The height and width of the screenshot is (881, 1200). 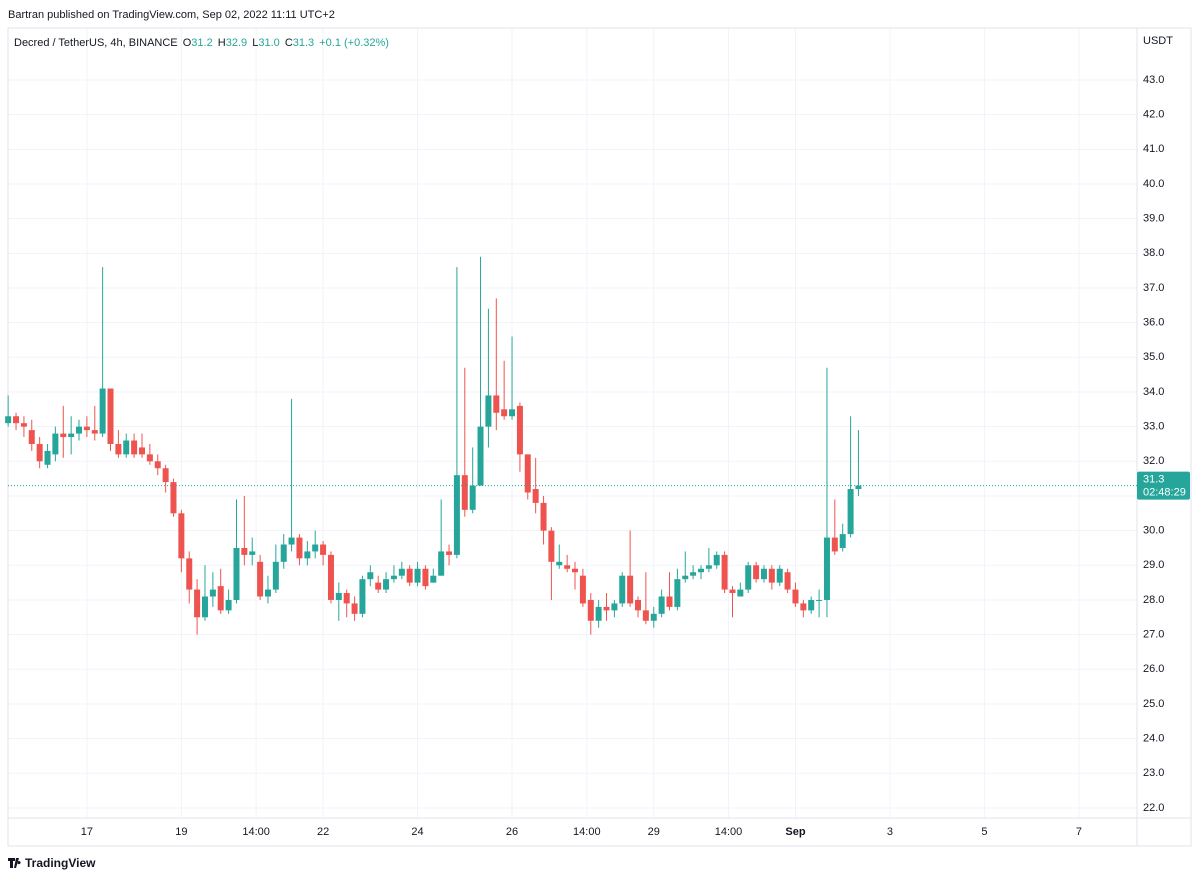 I want to click on y-tick-label: 38.0, so click(x=1153, y=253).